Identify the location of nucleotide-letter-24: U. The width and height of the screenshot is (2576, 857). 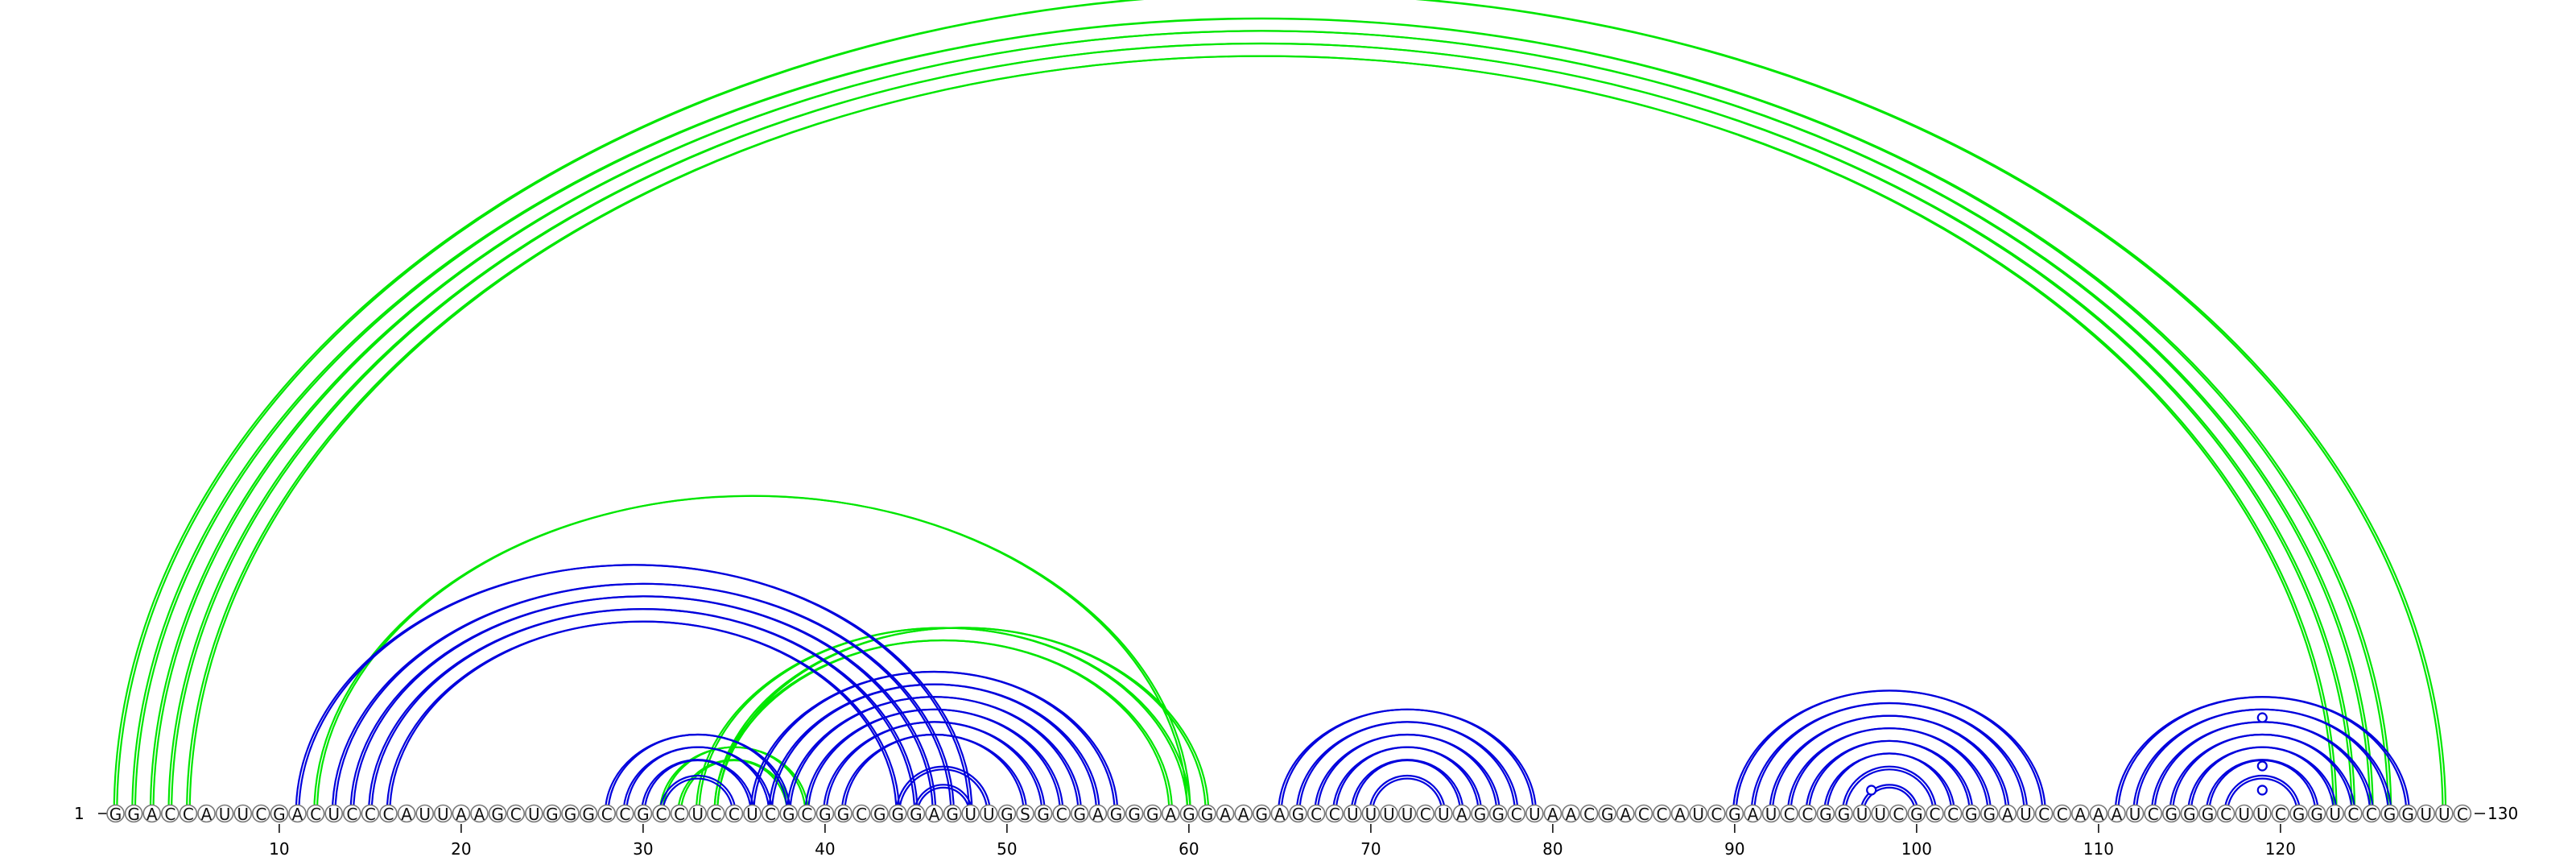
(534, 814).